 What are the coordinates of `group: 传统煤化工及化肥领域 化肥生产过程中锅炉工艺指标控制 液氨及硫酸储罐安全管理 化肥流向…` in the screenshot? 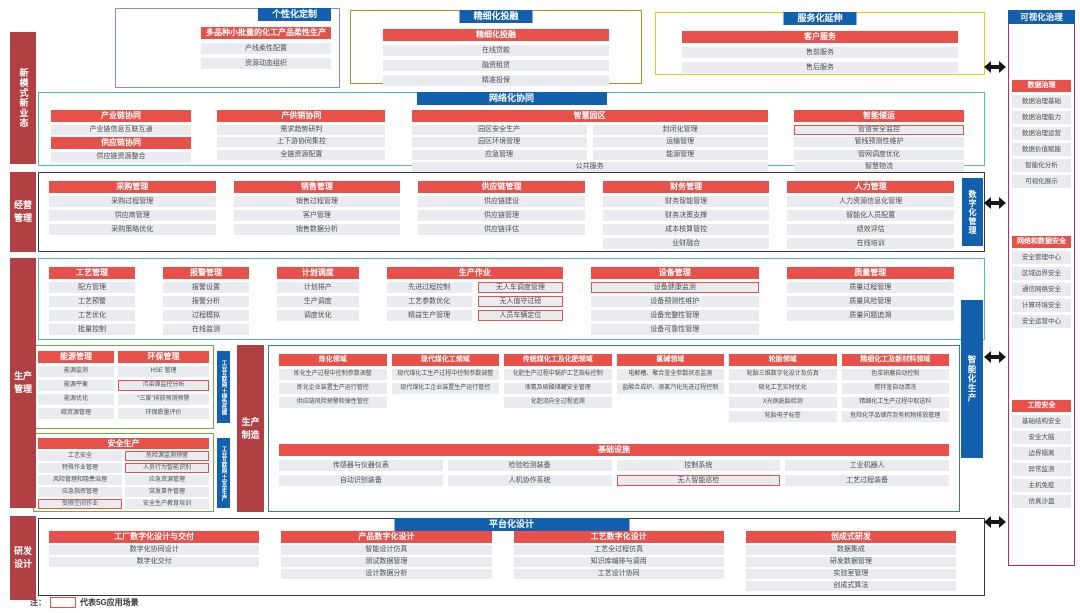 It's located at (558, 395).